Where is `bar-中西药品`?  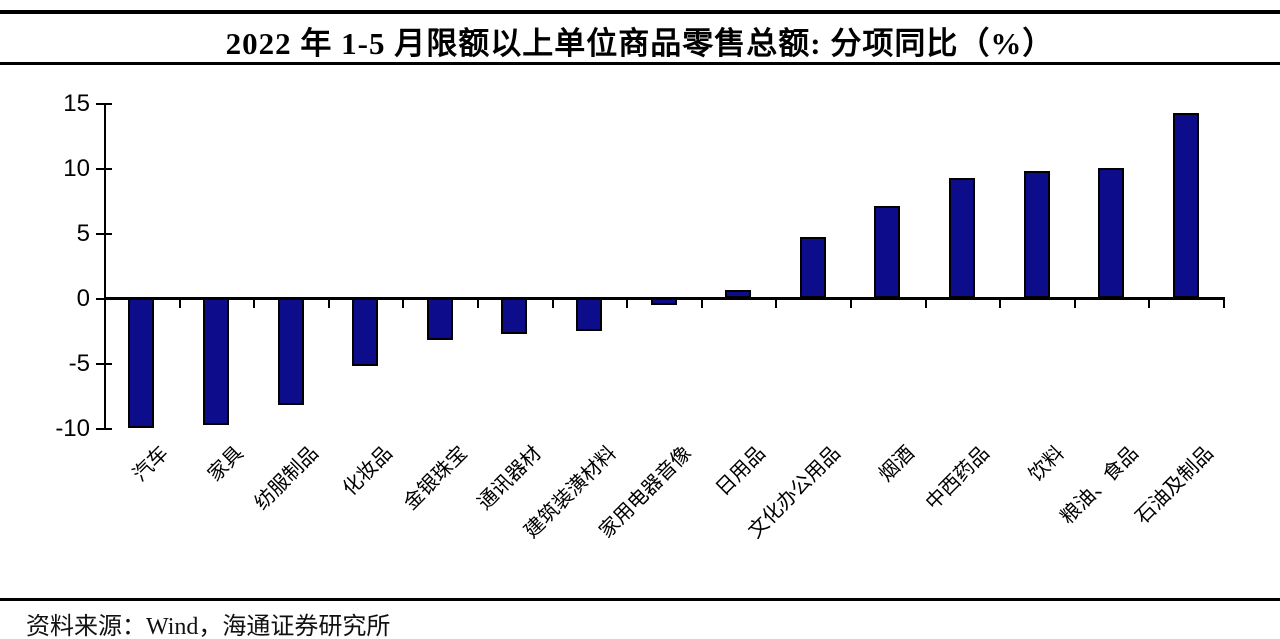 bar-中西药品 is located at coordinates (961, 238).